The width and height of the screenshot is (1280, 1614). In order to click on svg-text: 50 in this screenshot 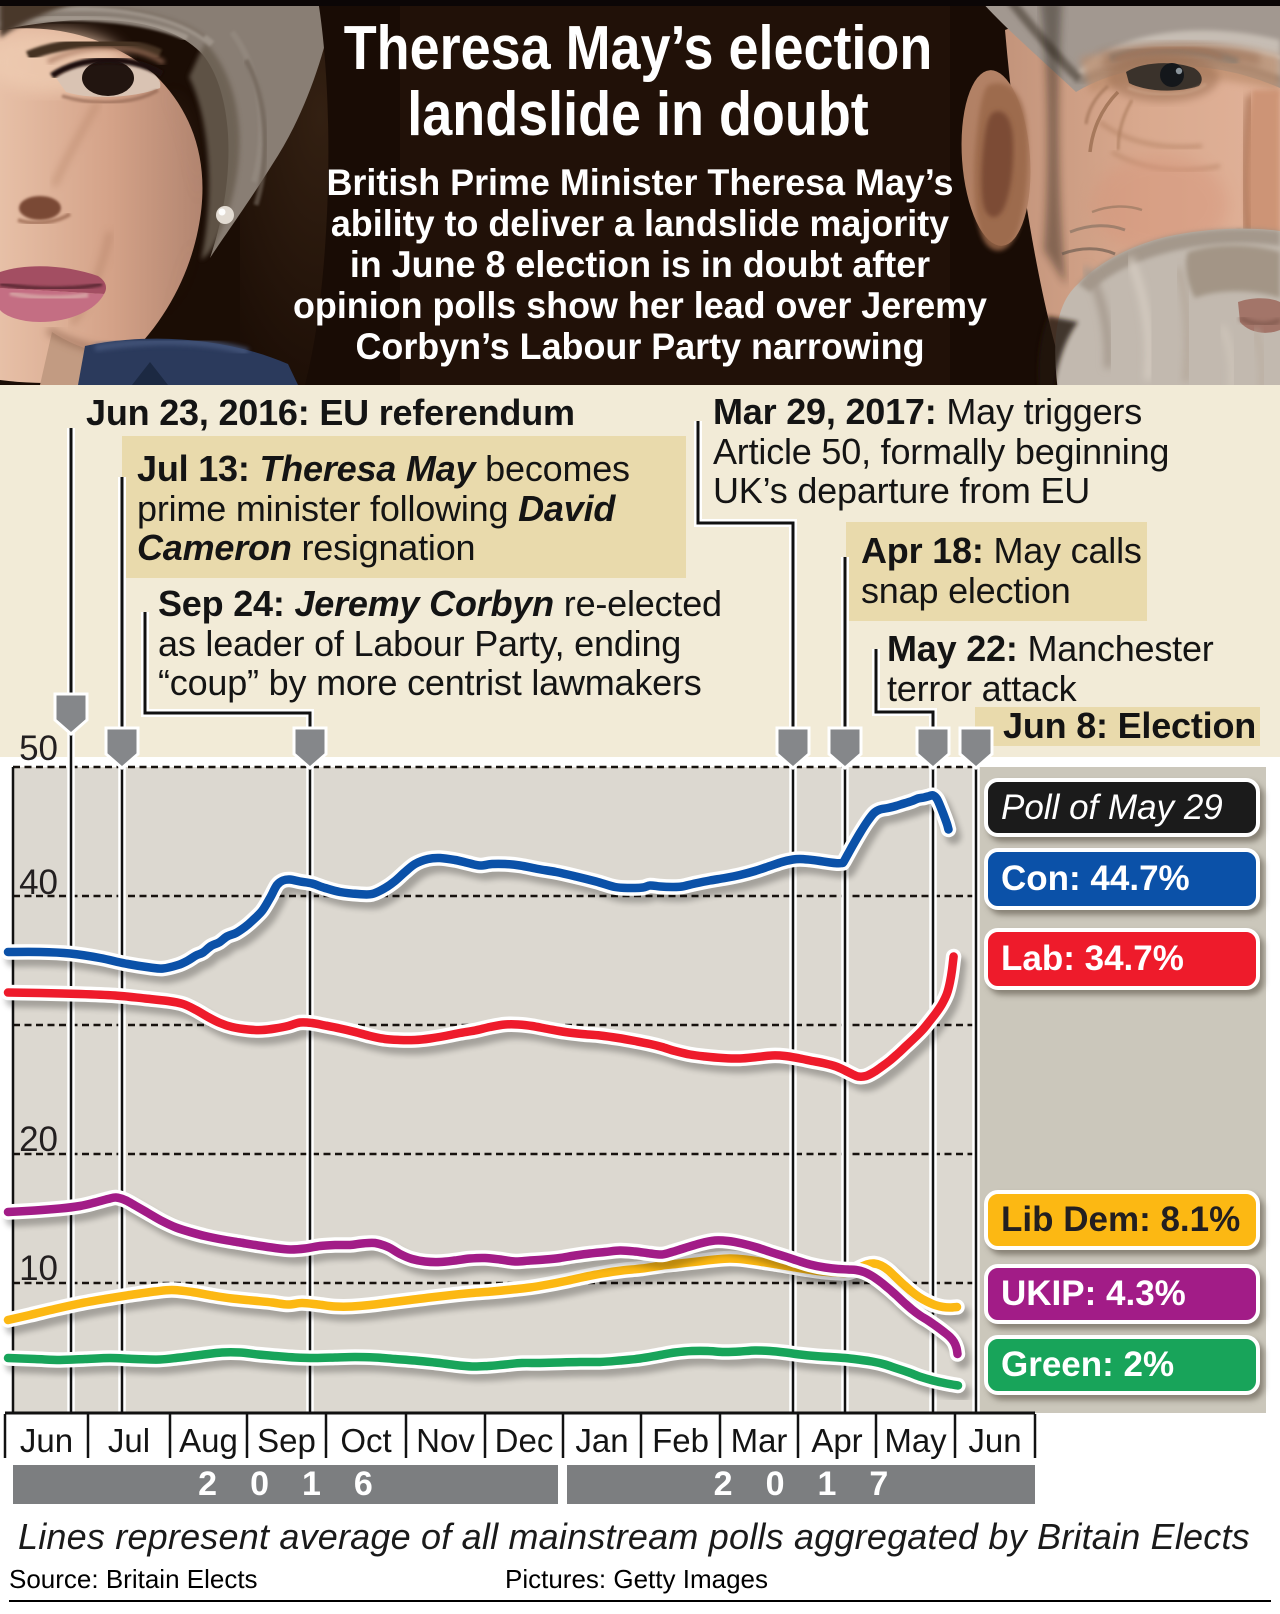, I will do `click(38, 748)`.